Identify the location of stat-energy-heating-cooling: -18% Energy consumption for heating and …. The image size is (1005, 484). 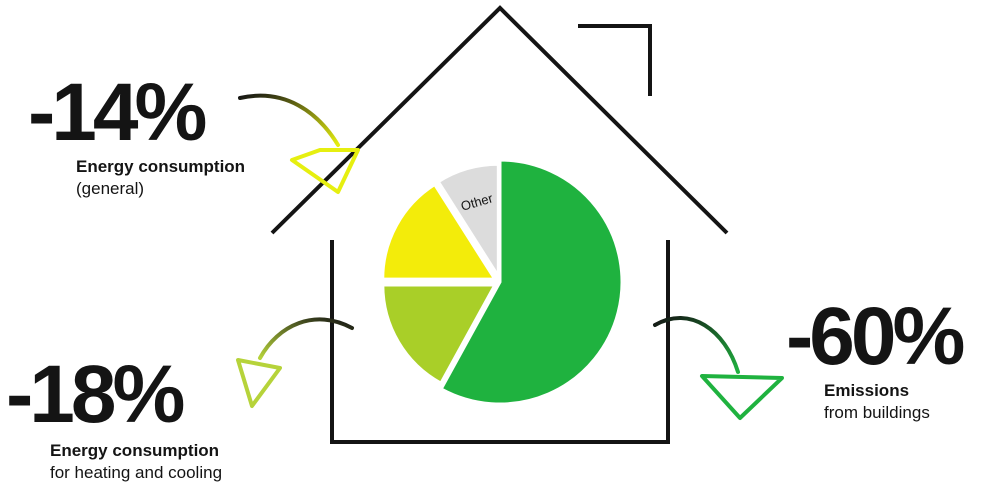
(114, 419).